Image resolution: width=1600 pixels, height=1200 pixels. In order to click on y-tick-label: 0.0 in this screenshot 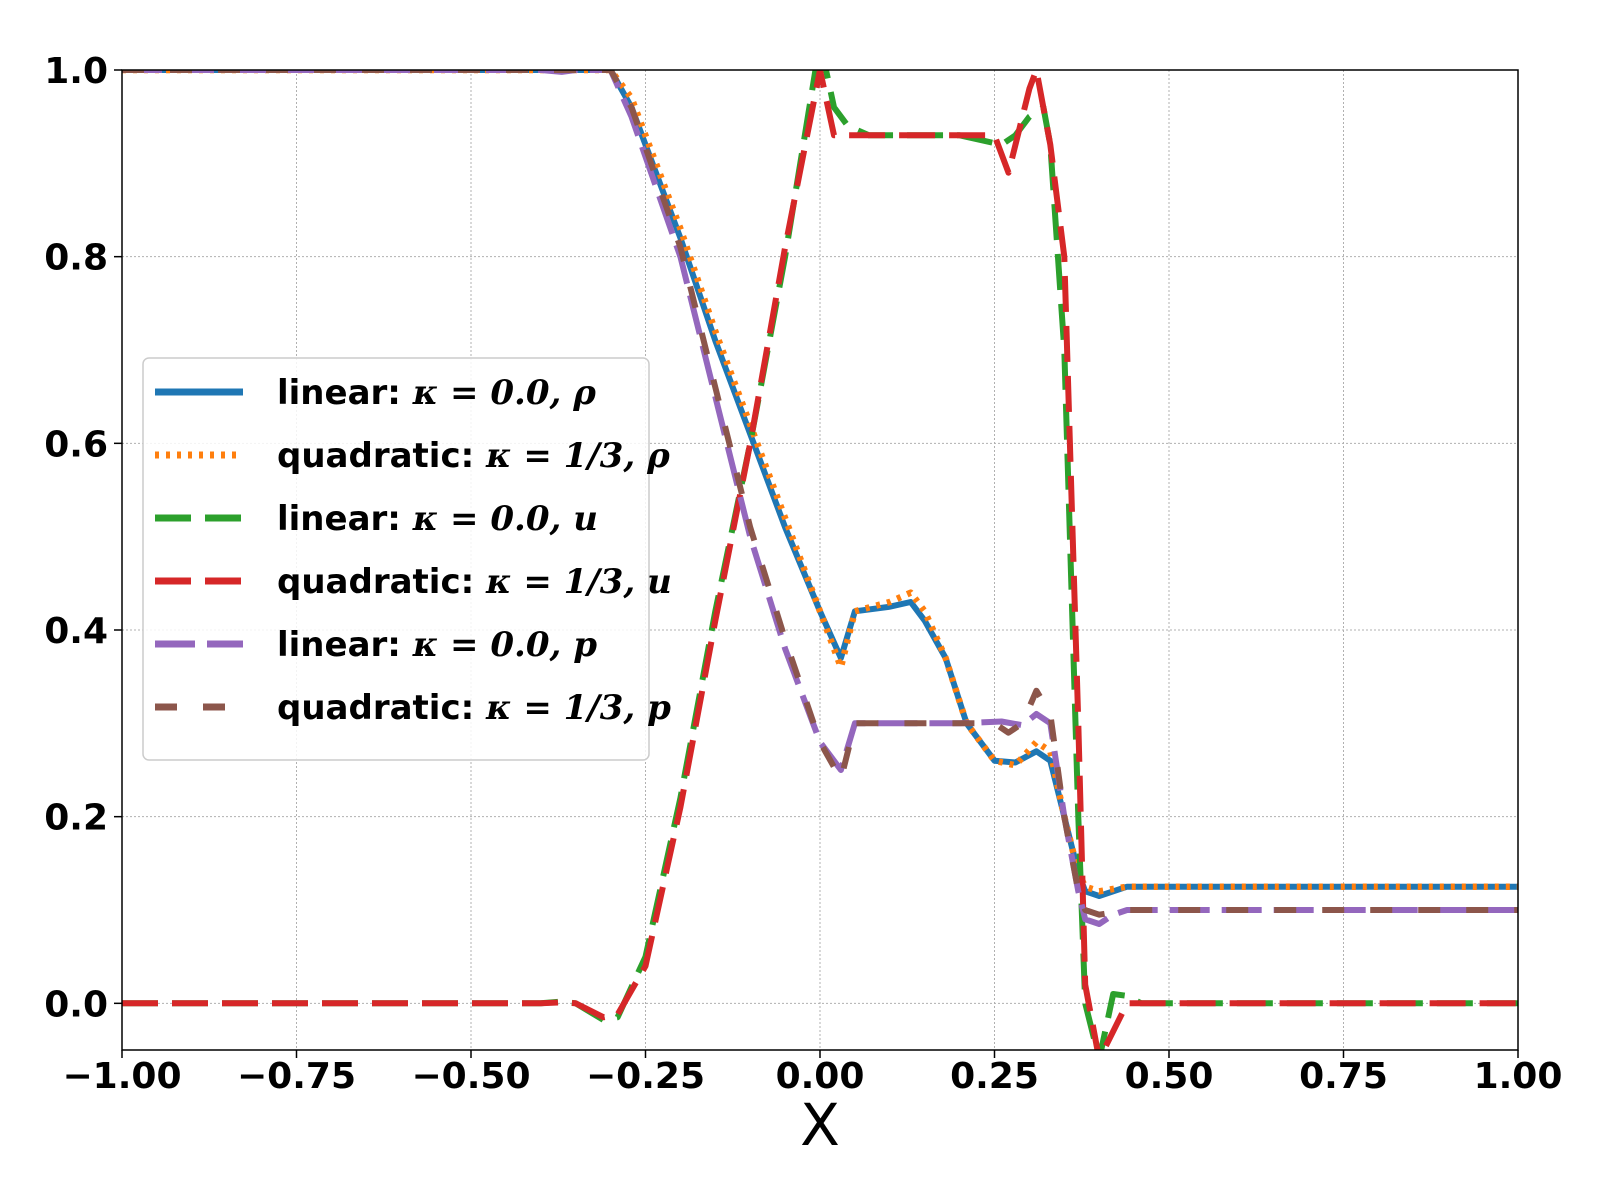, I will do `click(76, 1004)`.